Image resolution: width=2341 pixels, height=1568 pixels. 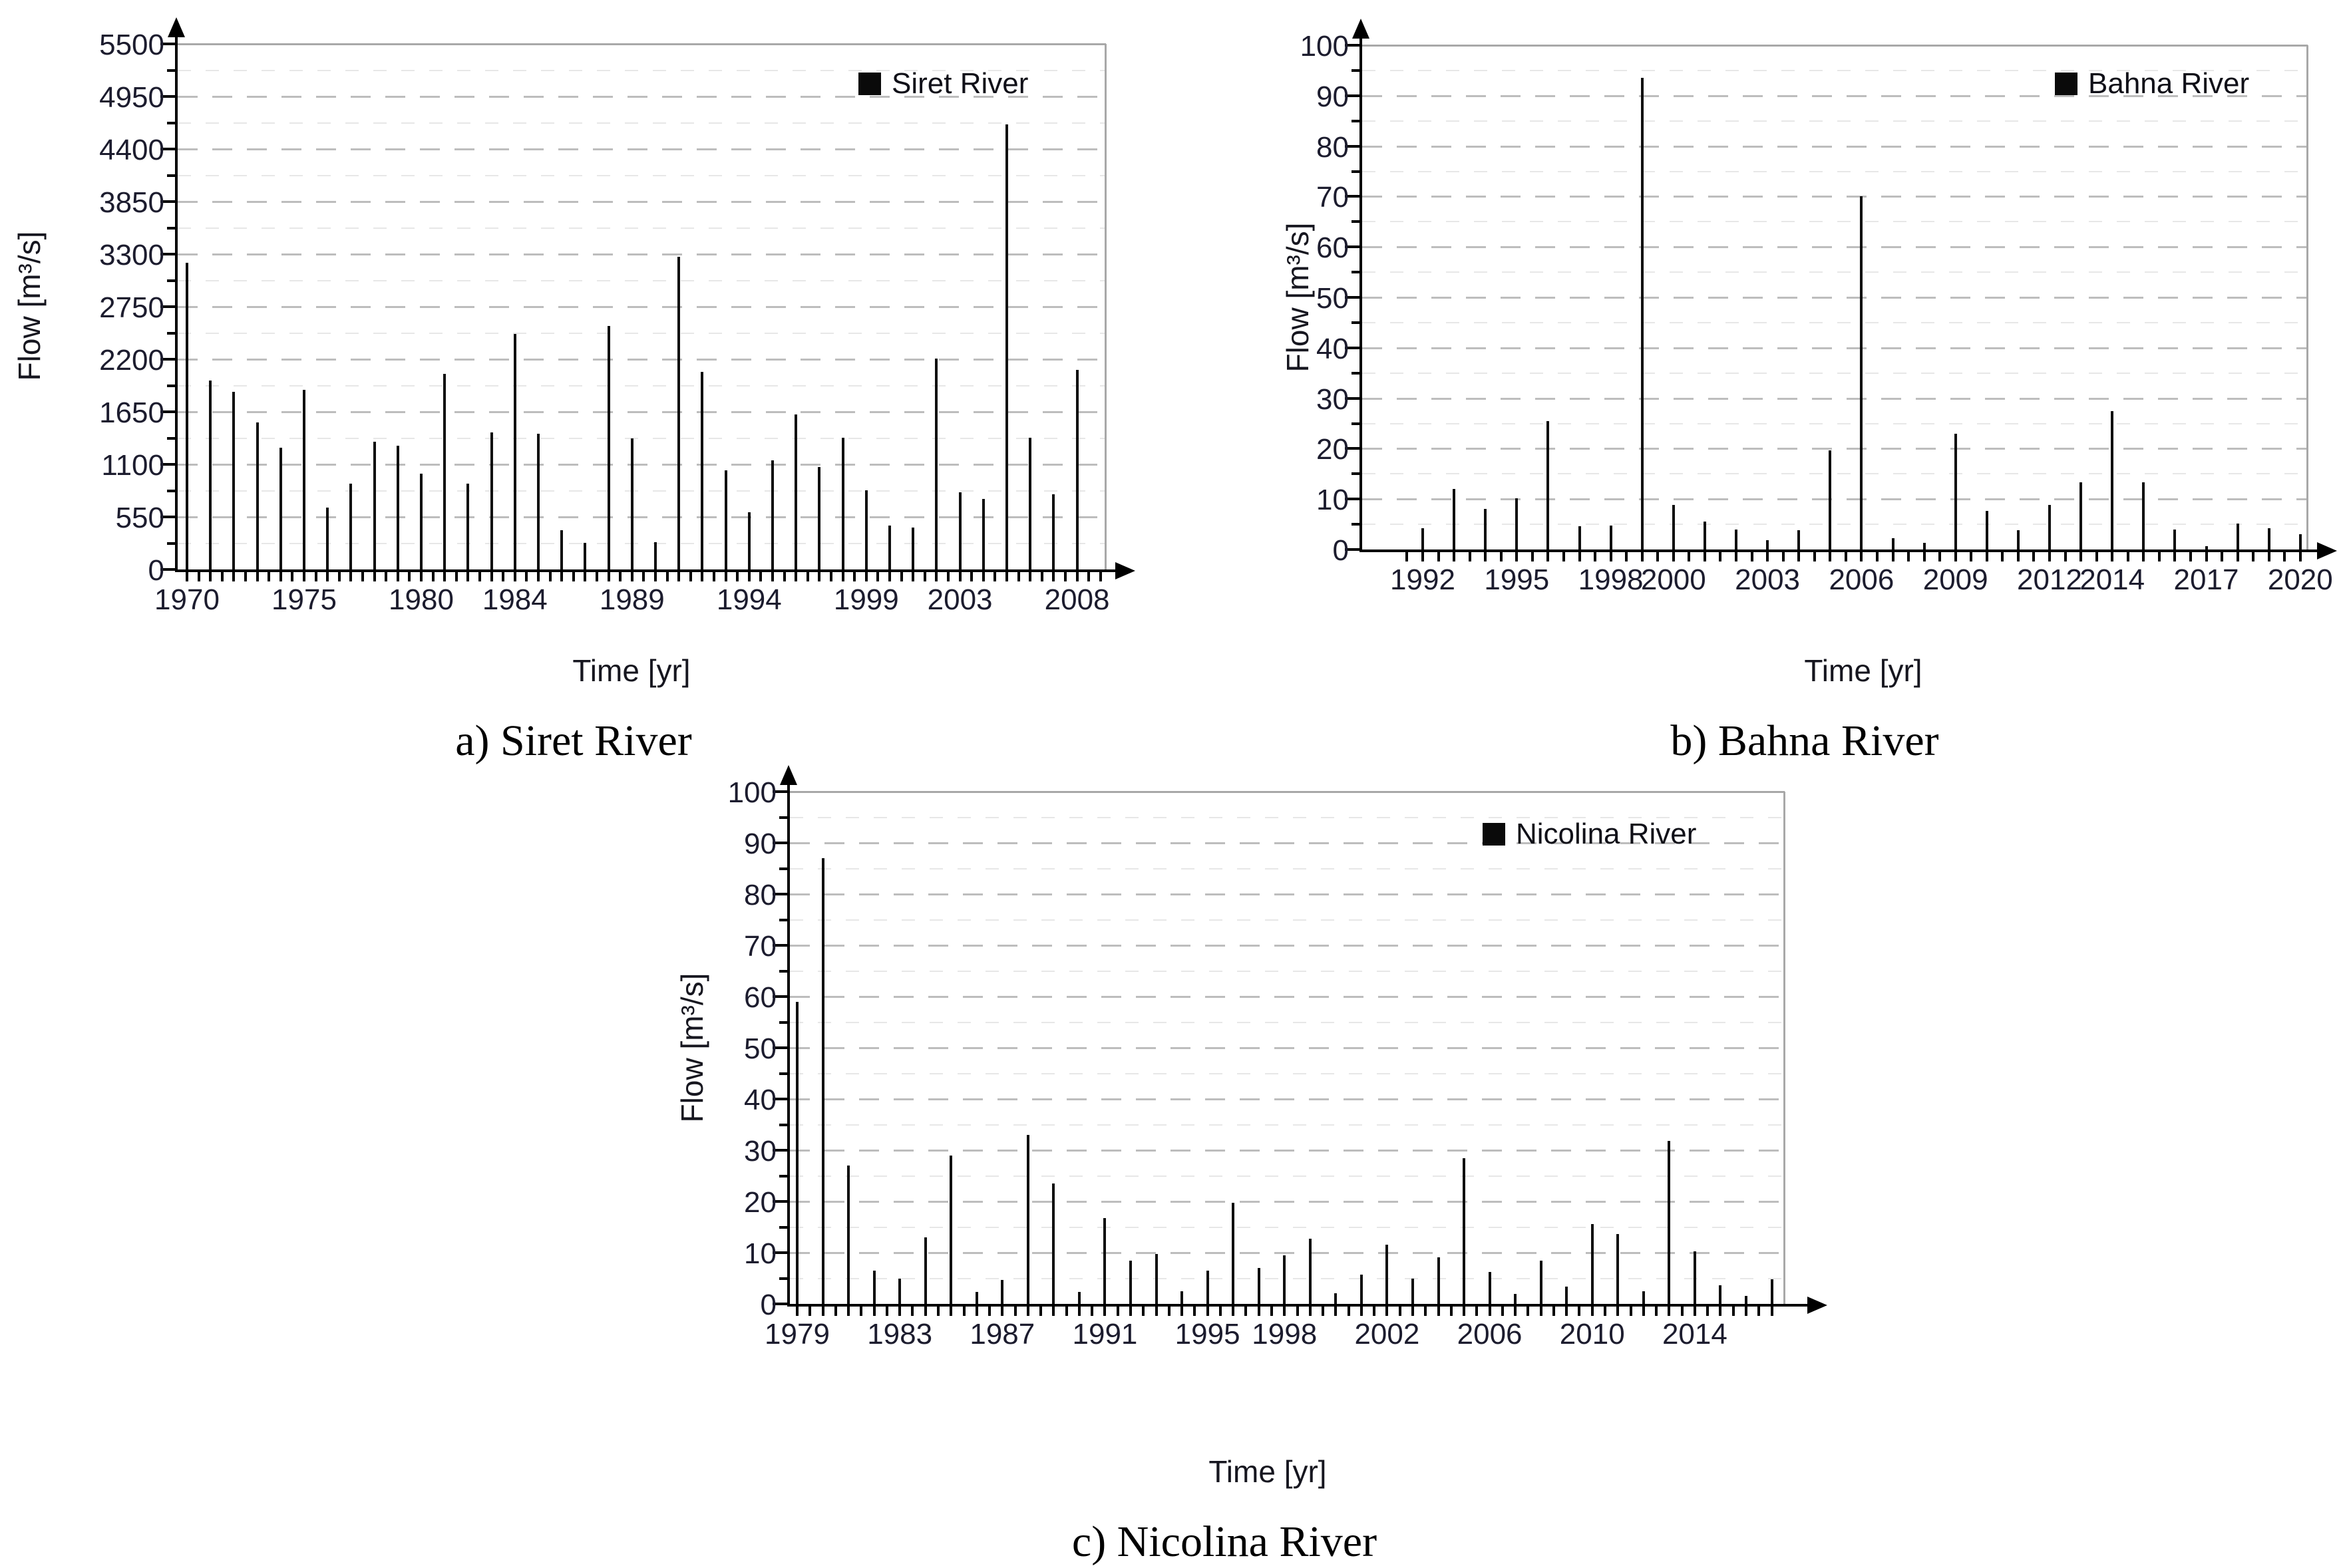 What do you see at coordinates (187, 599) in the screenshot?
I see `x-tick-label: 1970` at bounding box center [187, 599].